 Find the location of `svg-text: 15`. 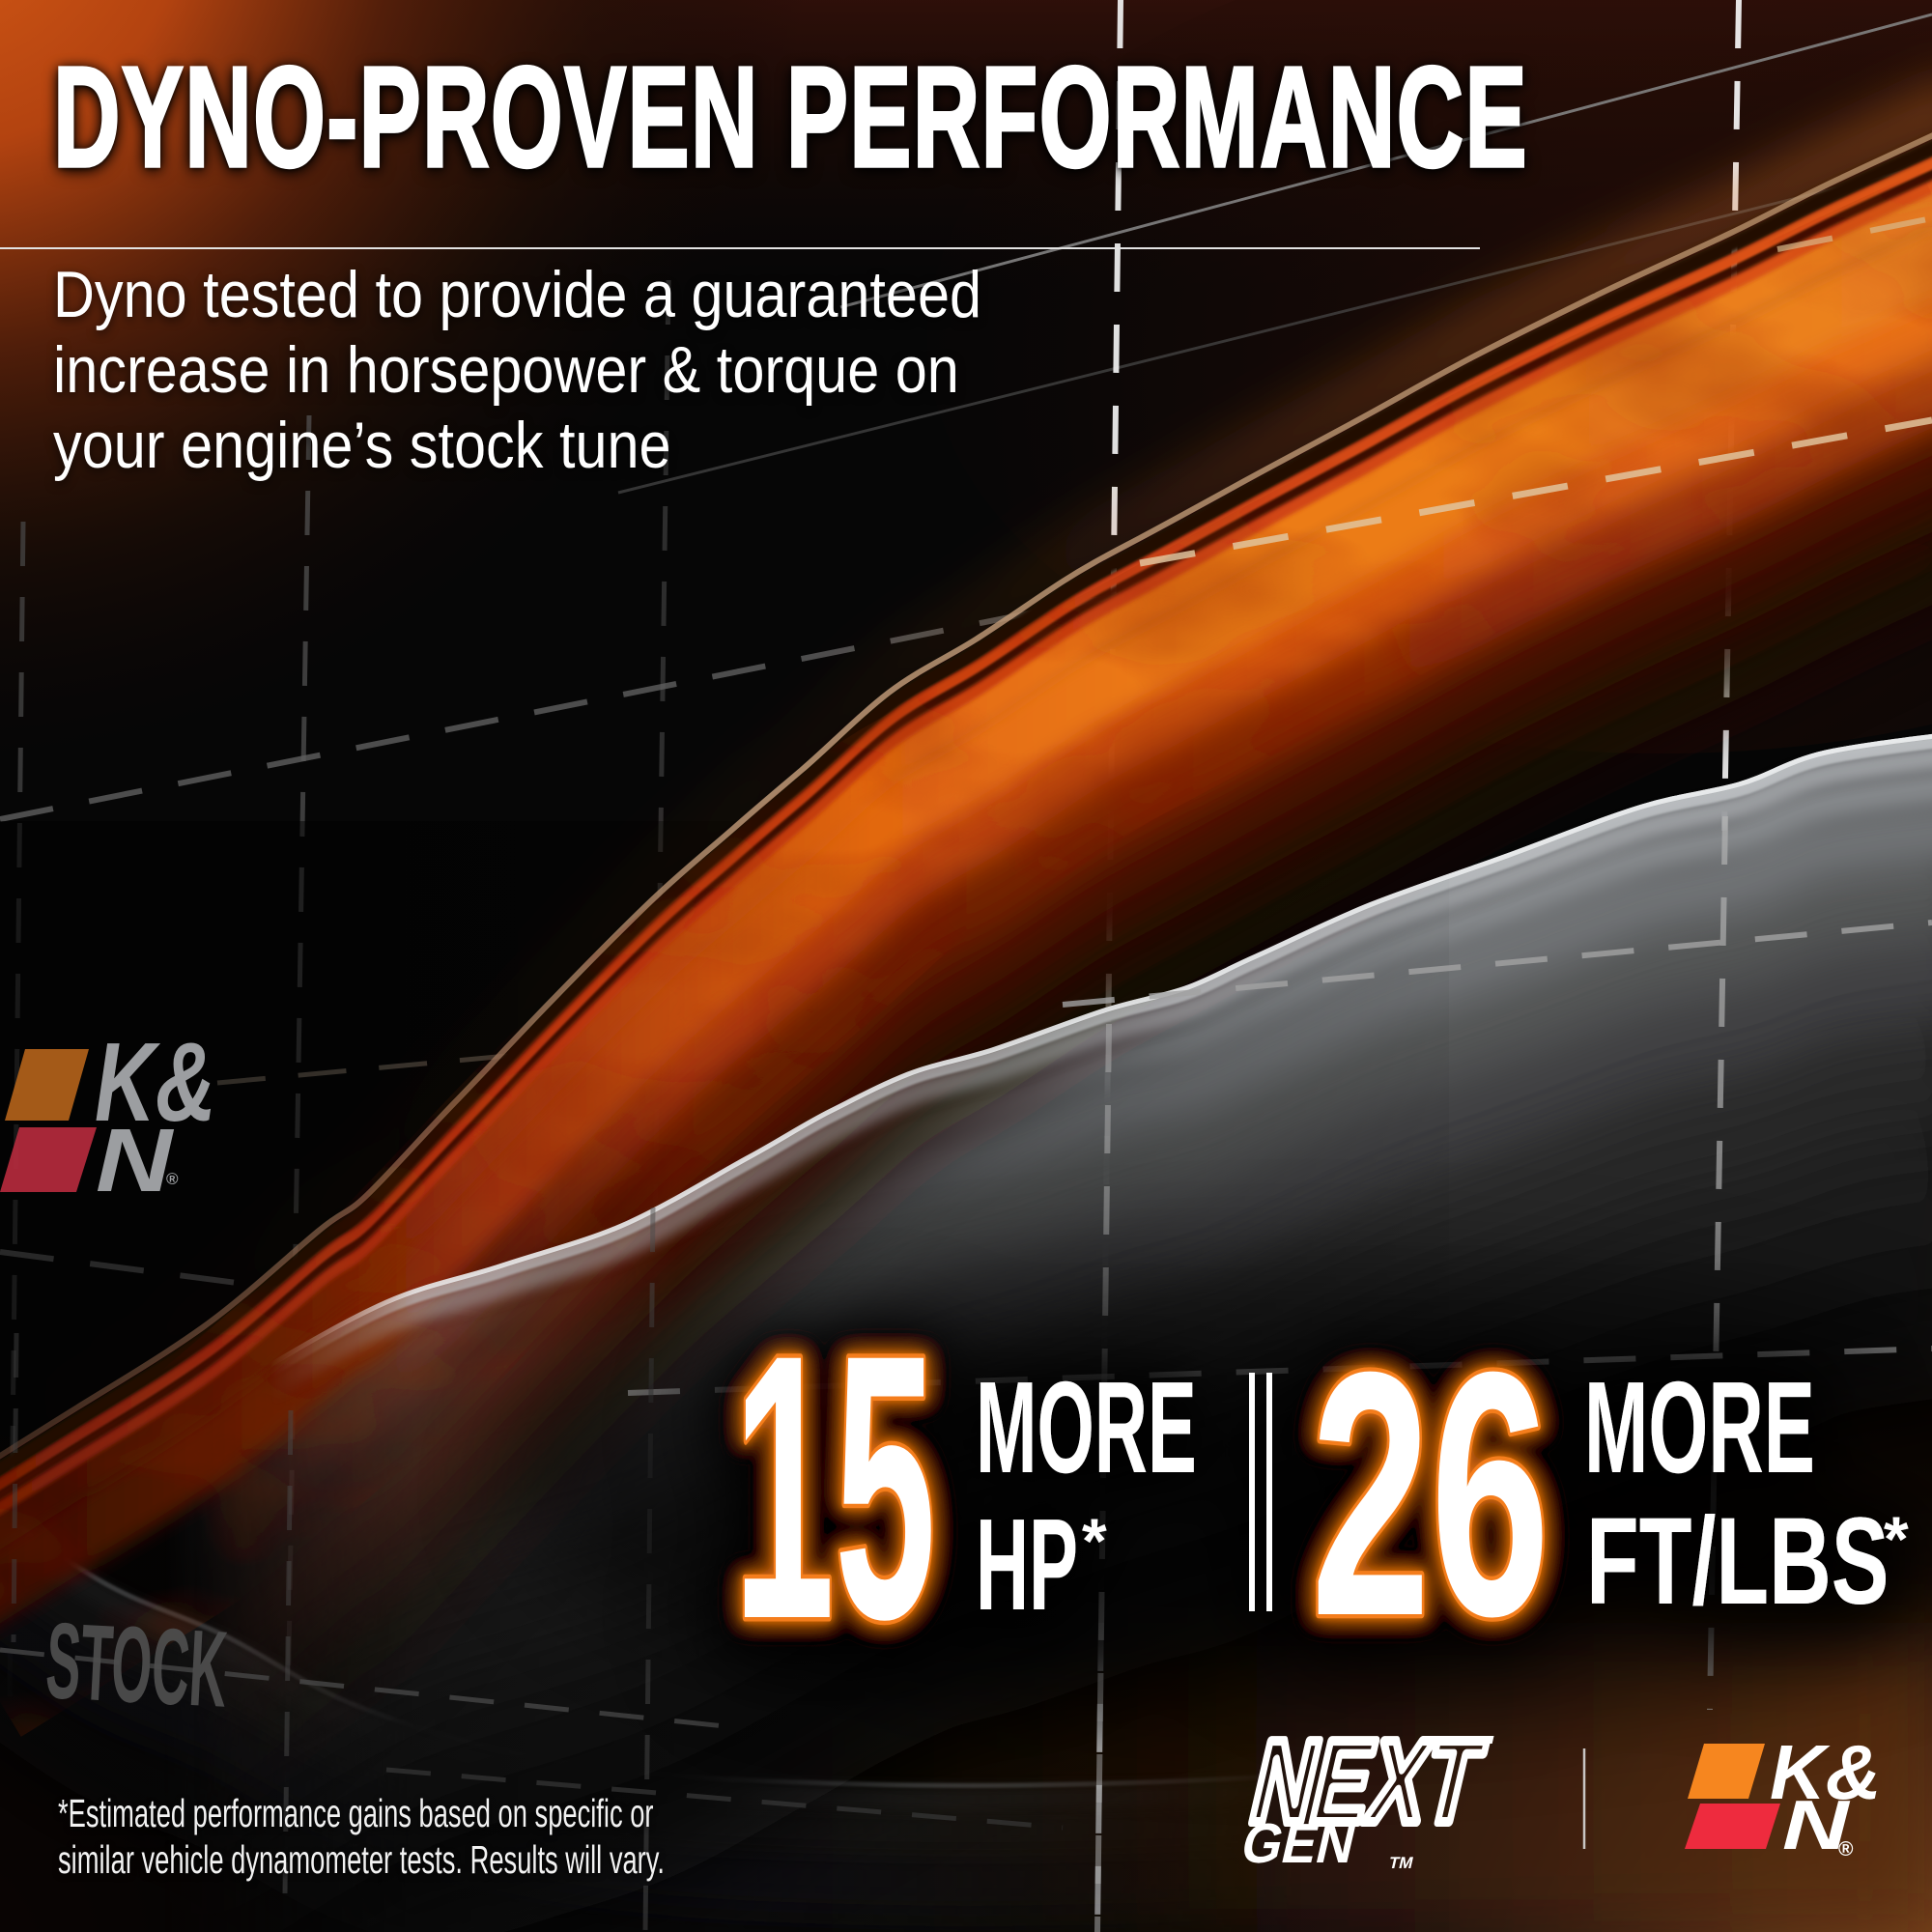

svg-text: 15 is located at coordinates (834, 1486).